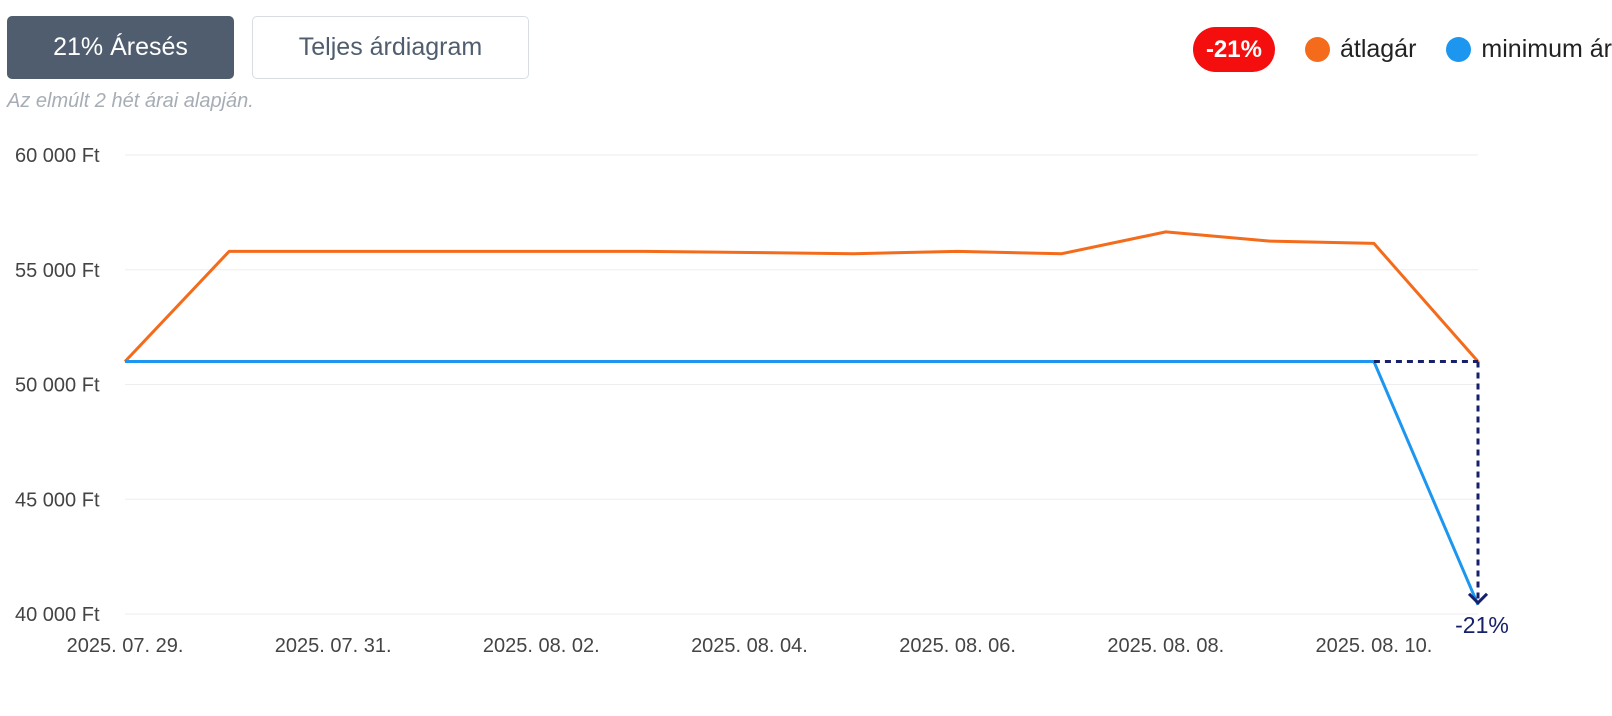  Describe the element at coordinates (125, 646) in the screenshot. I see `x-tick-label: 2025. 07. 29.` at that location.